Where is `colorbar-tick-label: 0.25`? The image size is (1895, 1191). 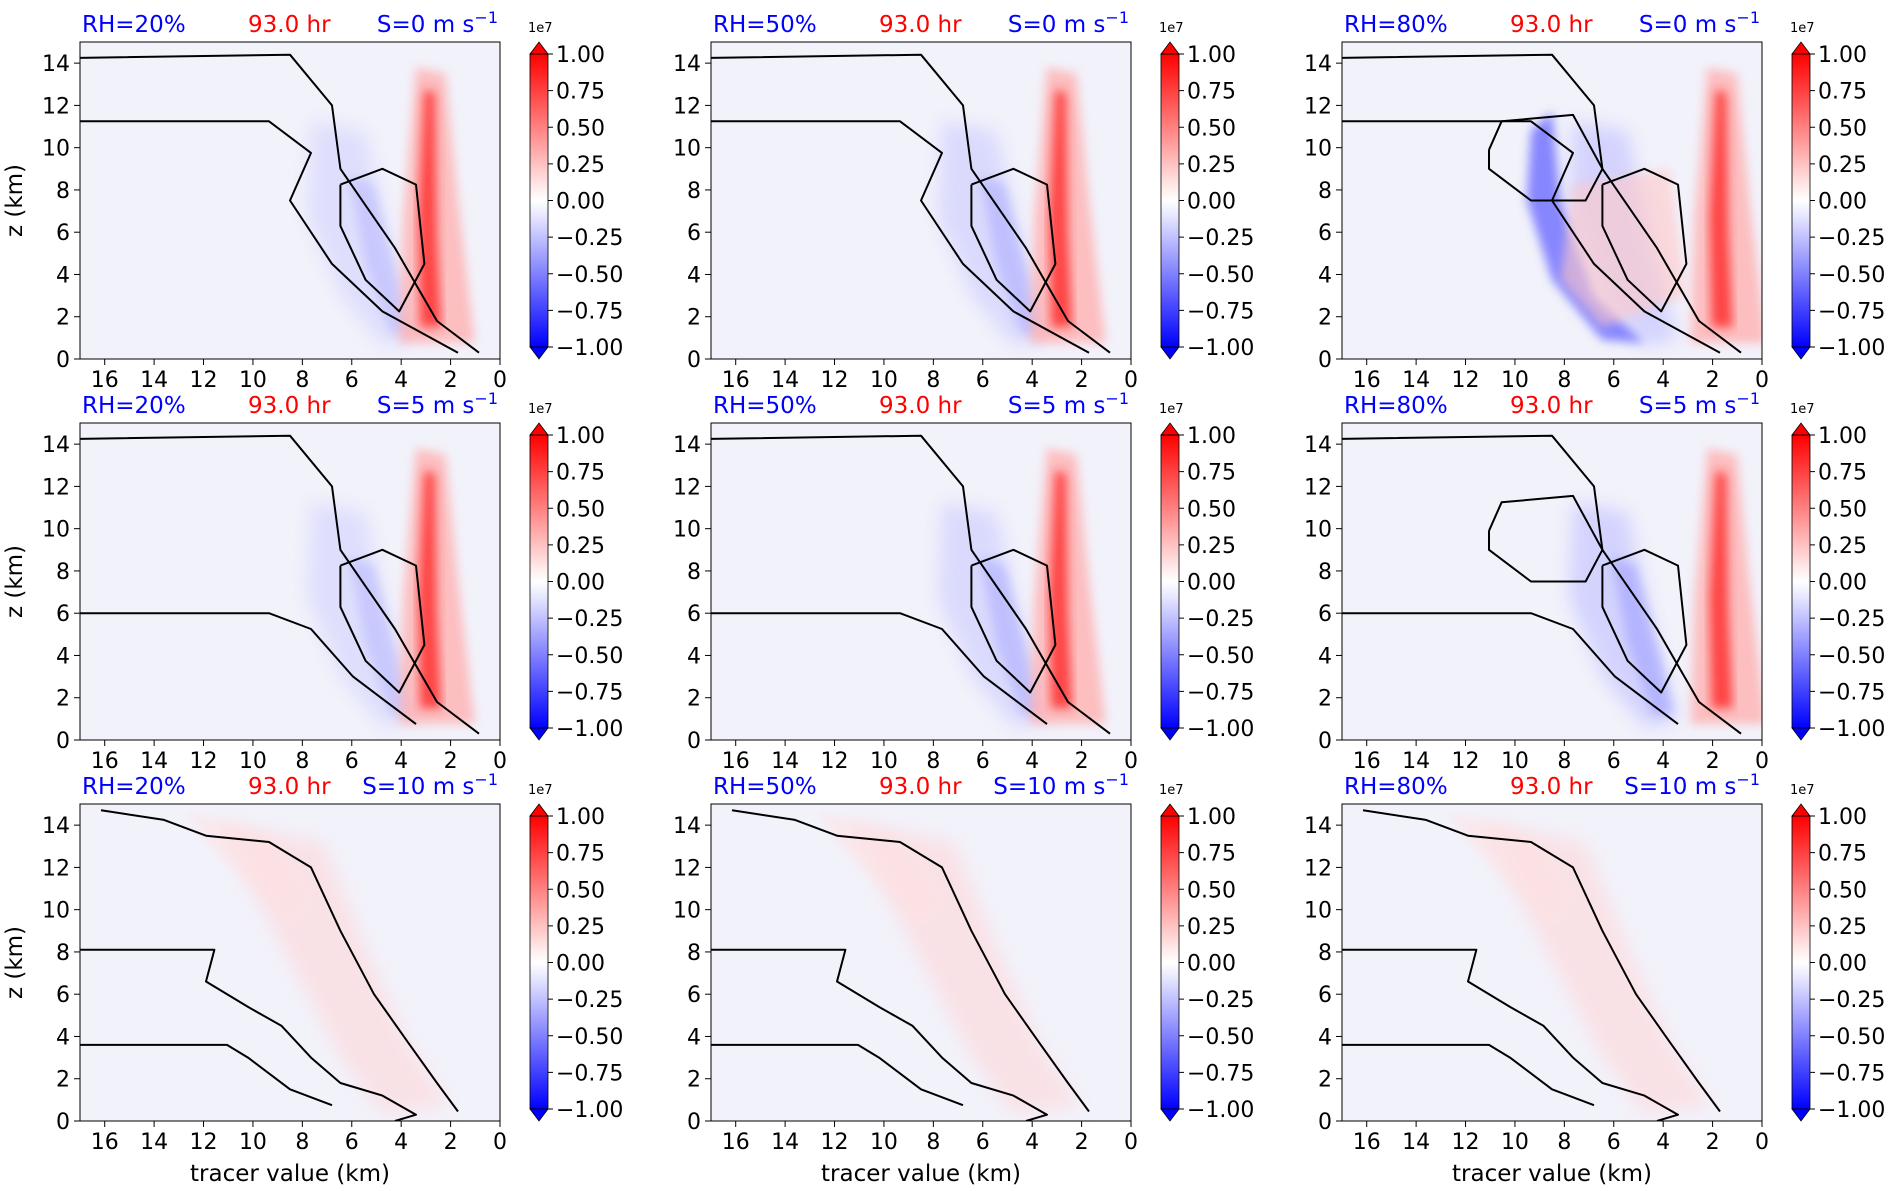
colorbar-tick-label: 0.25 is located at coordinates (1842, 927).